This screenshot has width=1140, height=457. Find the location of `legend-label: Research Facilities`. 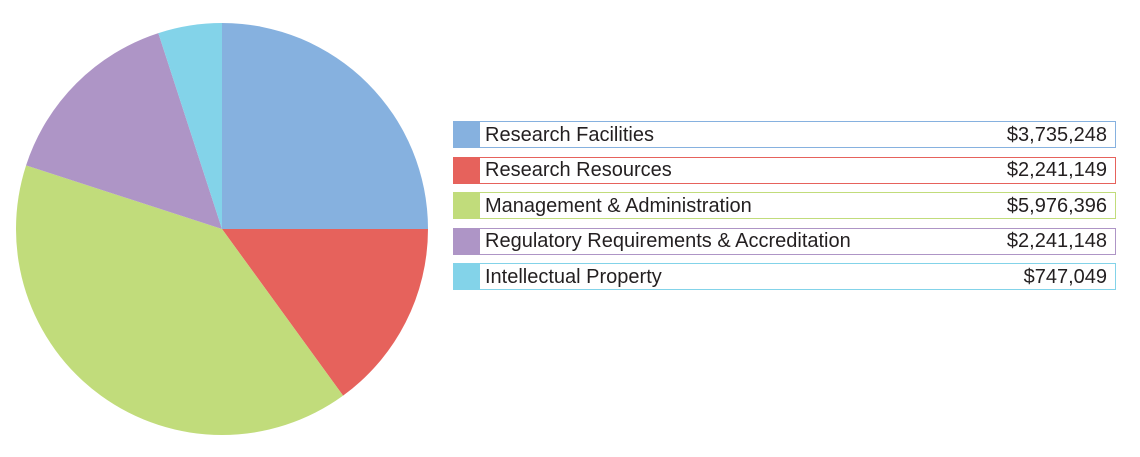

legend-label: Research Facilities is located at coordinates (569, 134).